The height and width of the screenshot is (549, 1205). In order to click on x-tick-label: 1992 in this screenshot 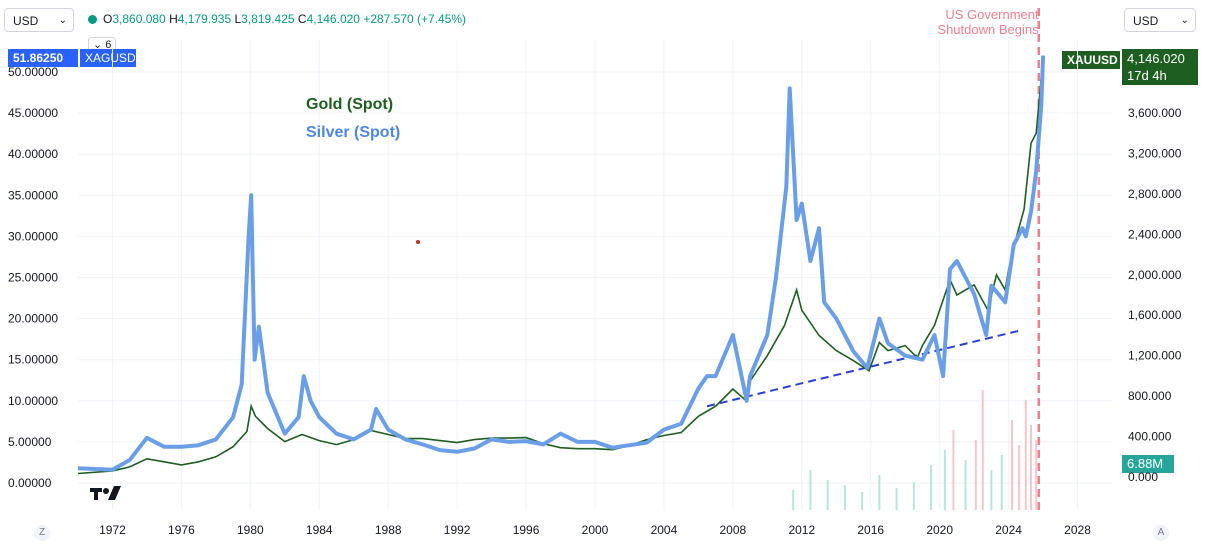, I will do `click(457, 530)`.